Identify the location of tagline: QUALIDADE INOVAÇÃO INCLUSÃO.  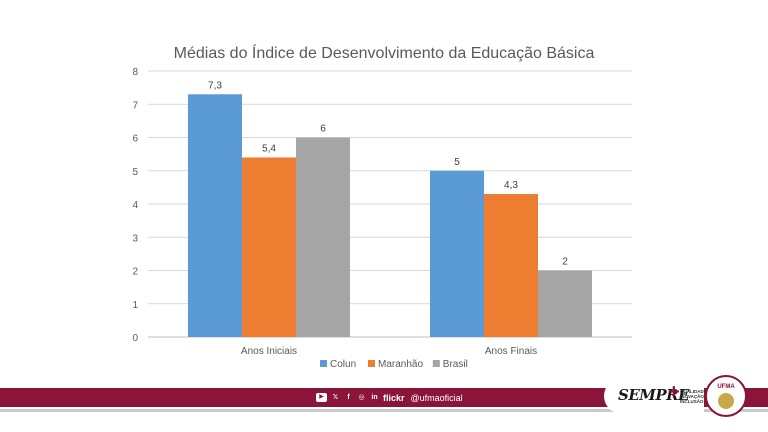
(693, 396).